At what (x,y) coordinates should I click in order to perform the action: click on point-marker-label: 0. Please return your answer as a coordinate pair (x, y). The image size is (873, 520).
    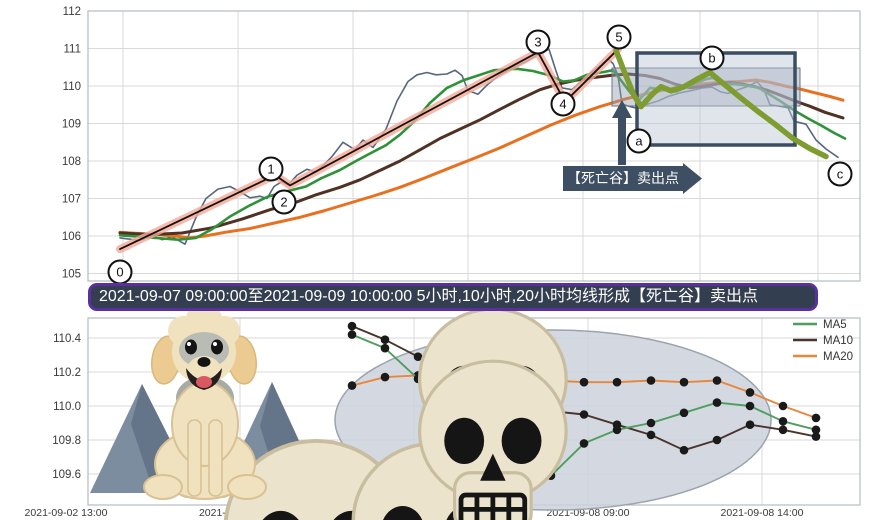
    Looking at the image, I should click on (119, 272).